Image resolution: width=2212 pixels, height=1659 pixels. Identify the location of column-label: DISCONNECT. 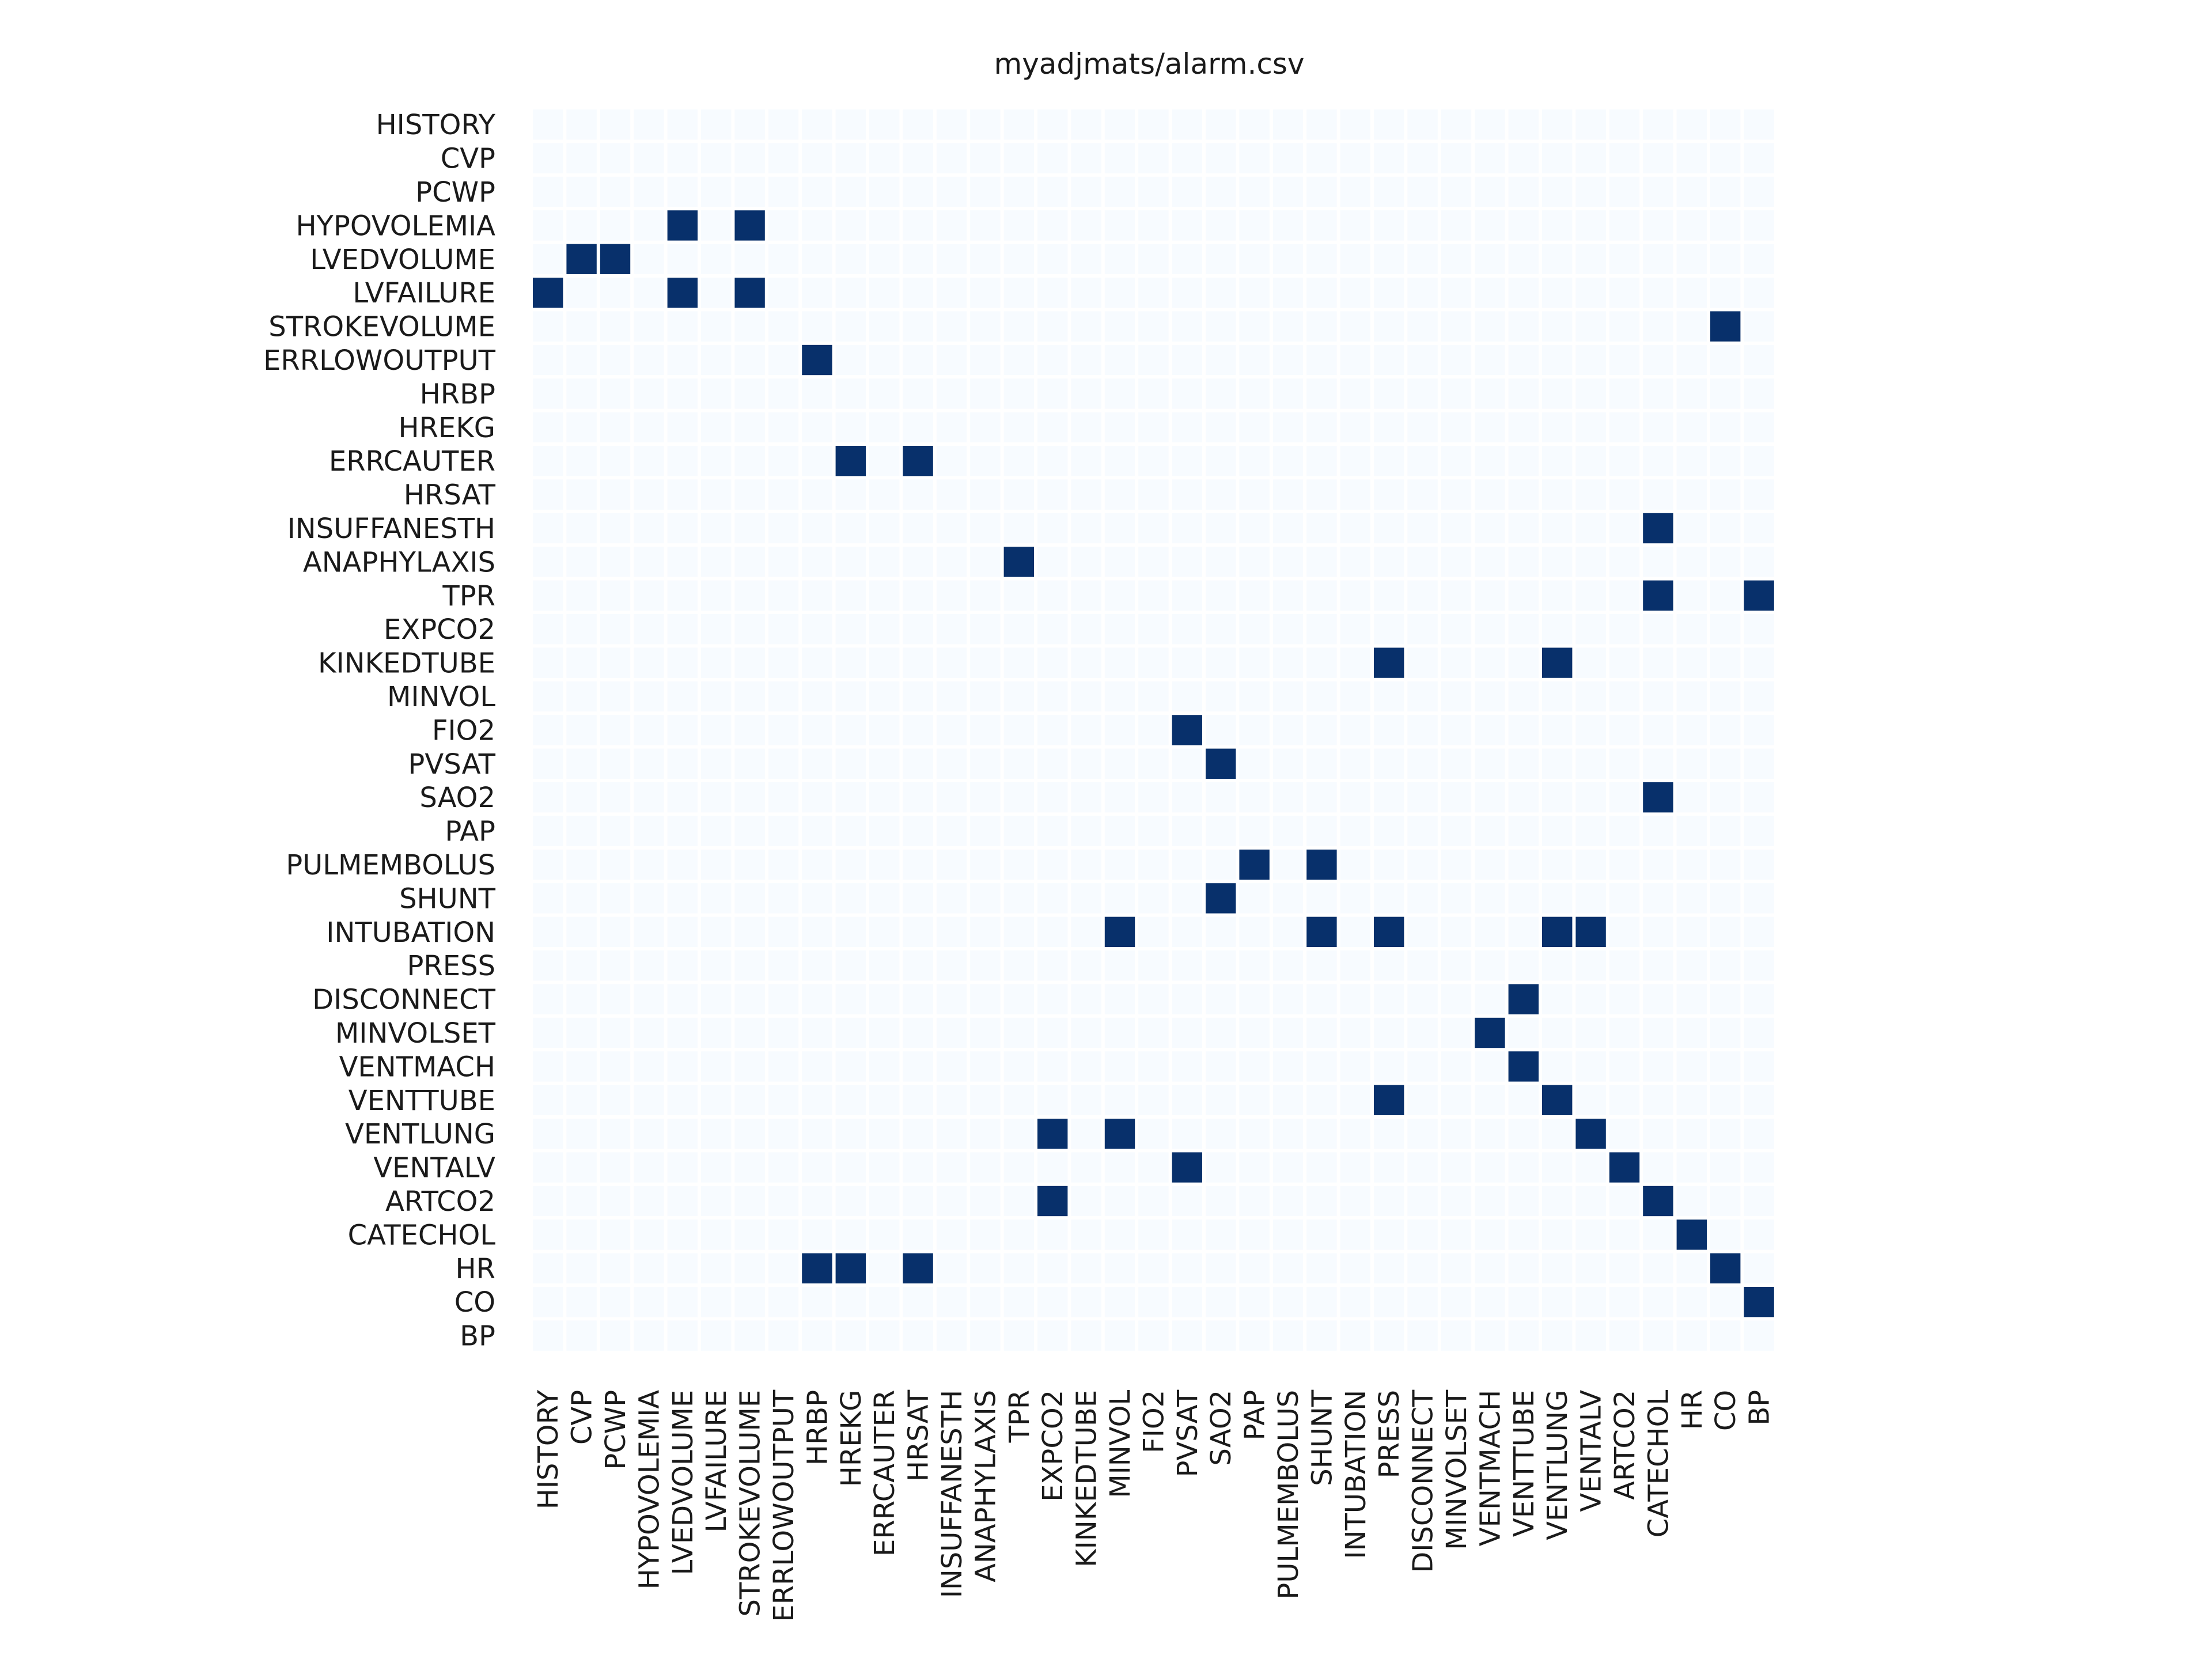
(1423, 1481).